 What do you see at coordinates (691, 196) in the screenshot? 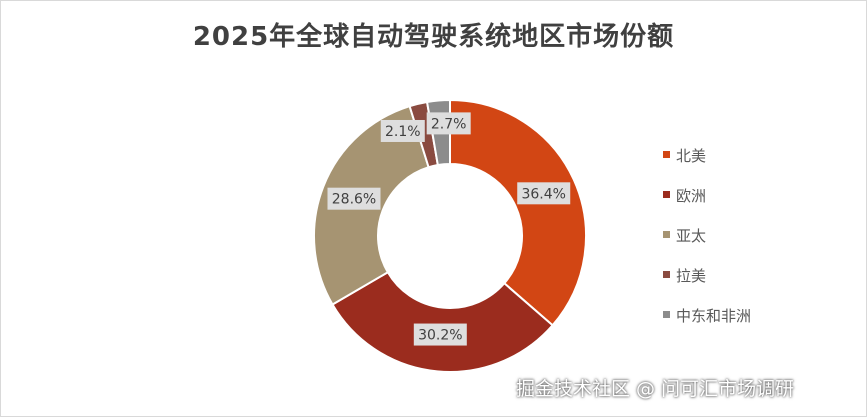
I see `legend-label: 欧洲` at bounding box center [691, 196].